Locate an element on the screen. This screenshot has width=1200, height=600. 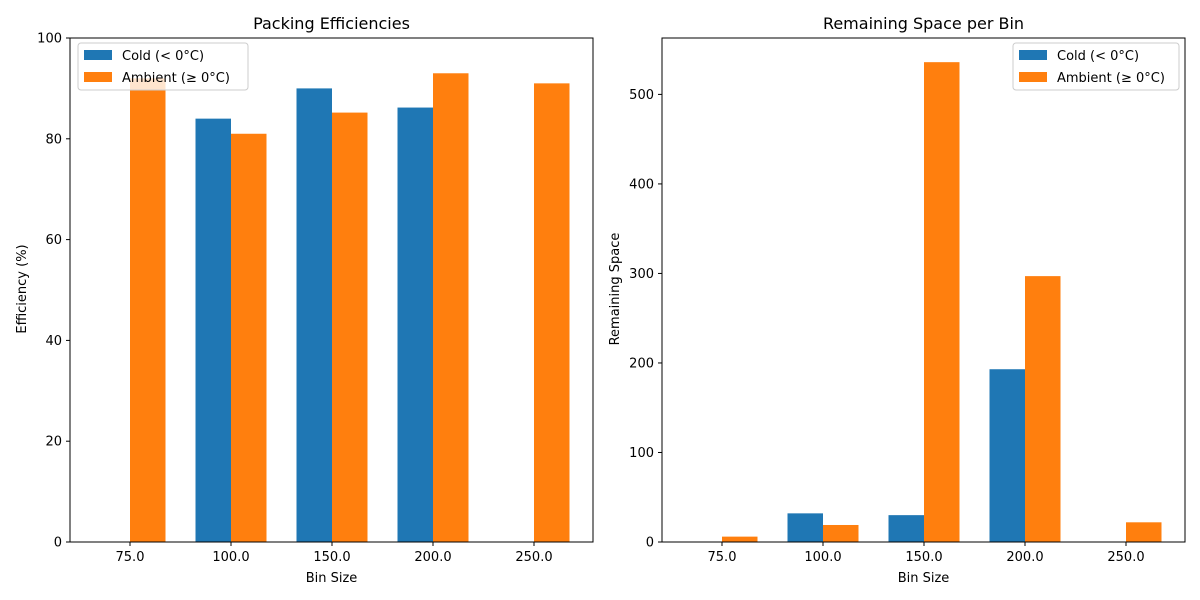
remaining-space-x-tick-label-2: 150.0 is located at coordinates (923, 557).